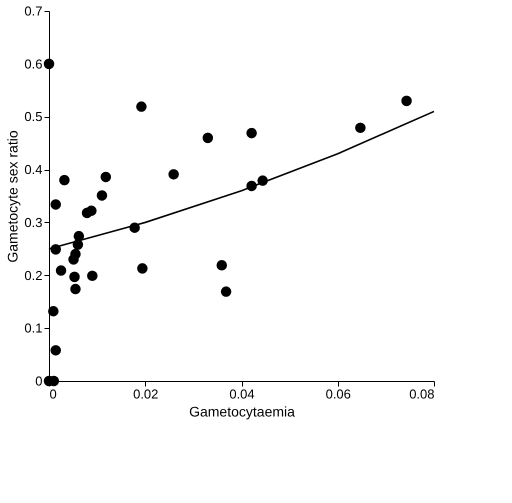 The height and width of the screenshot is (503, 512). What do you see at coordinates (33, 328) in the screenshot?
I see `y-tick-label: 0.1` at bounding box center [33, 328].